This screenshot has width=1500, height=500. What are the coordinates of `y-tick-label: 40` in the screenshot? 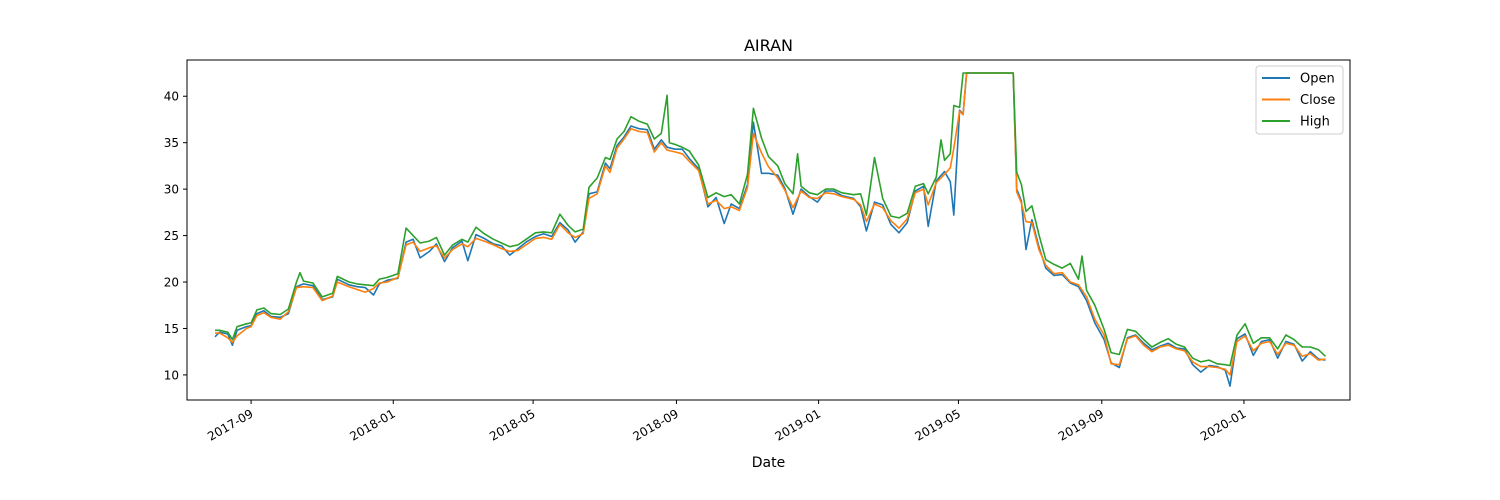 It's located at (171, 97).